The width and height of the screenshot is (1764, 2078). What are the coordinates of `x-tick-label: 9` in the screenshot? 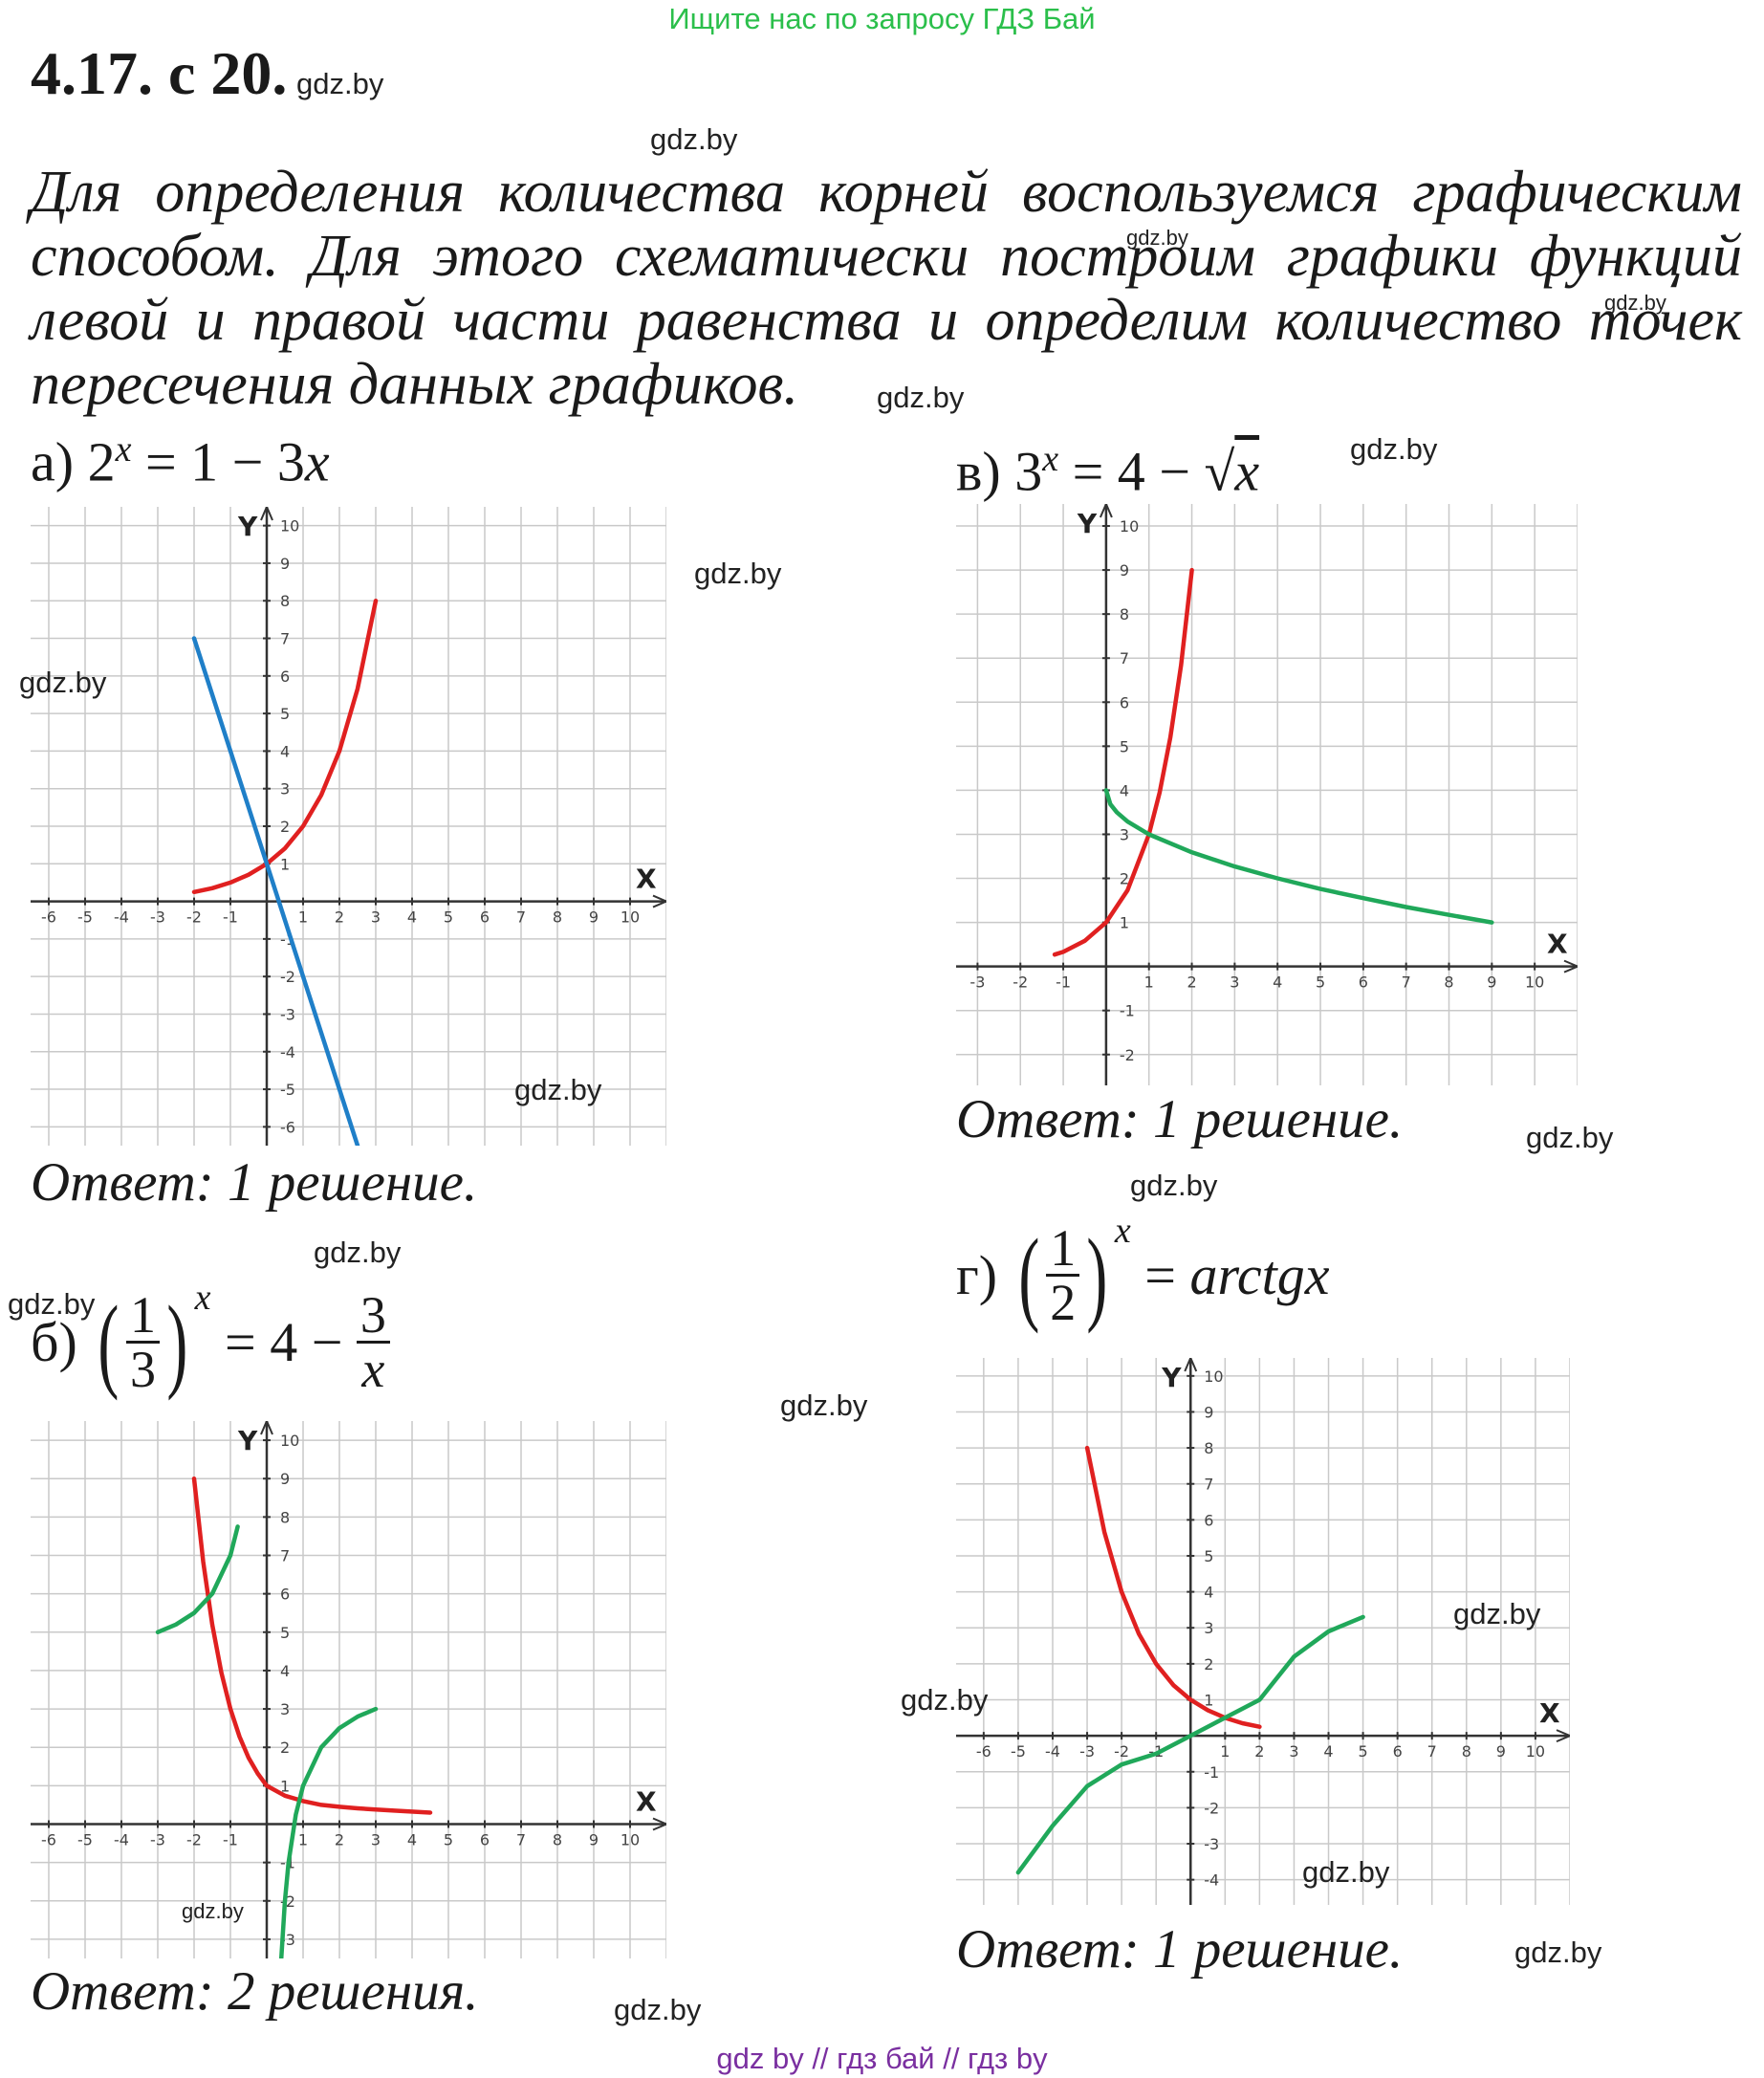 It's located at (594, 918).